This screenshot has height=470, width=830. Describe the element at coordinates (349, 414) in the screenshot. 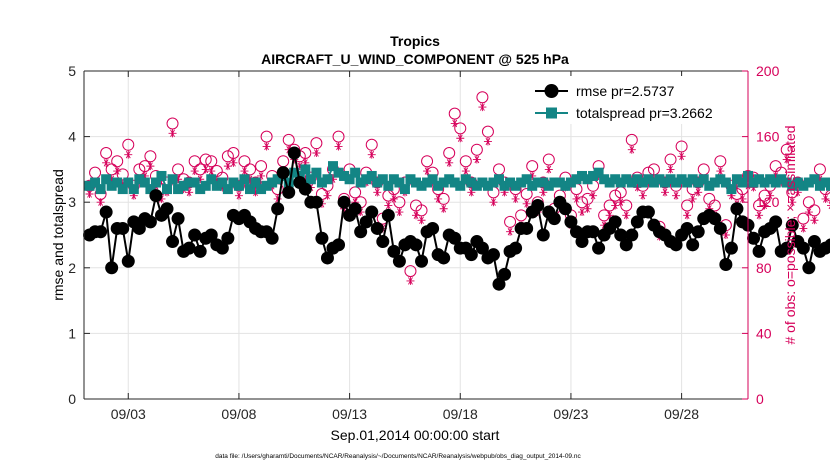

I see `x-tick-label: 09/13` at that location.